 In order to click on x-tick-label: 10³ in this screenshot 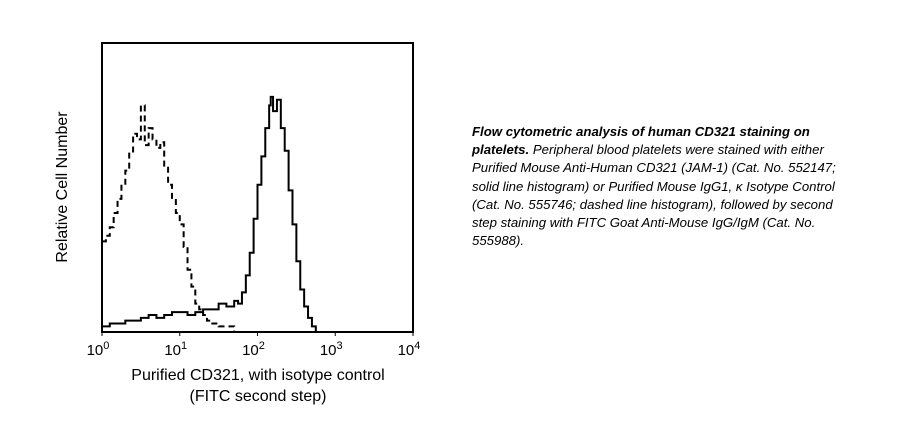, I will do `click(331, 349)`.